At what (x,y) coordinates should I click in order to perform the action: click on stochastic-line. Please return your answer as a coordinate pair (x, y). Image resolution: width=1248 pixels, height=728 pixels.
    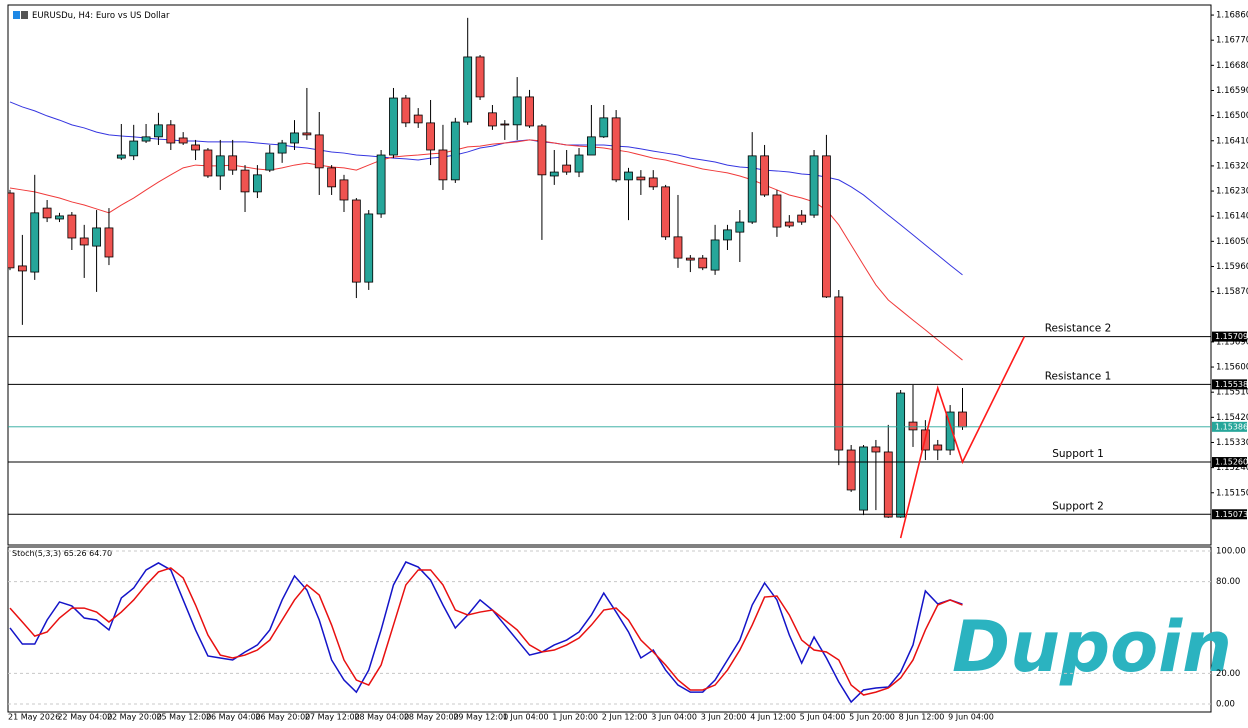
    Looking at the image, I should click on (486, 631).